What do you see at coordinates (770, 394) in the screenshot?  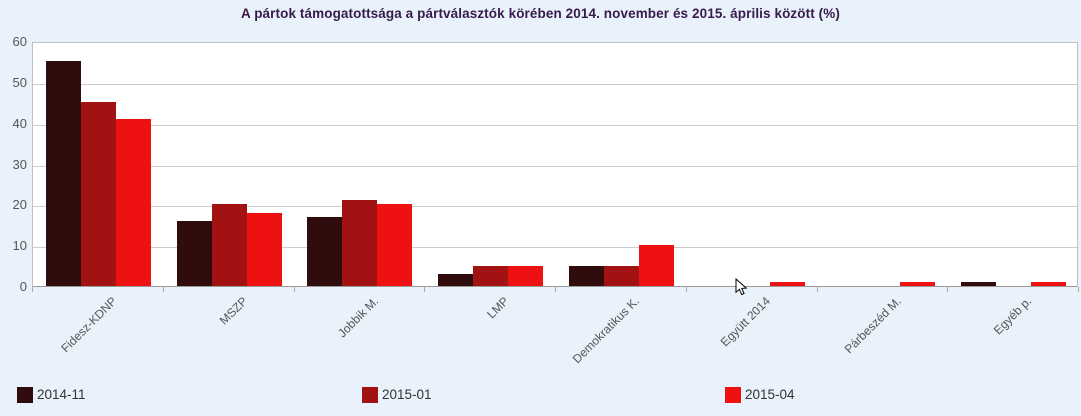 I see `legend-label: 2015-04` at bounding box center [770, 394].